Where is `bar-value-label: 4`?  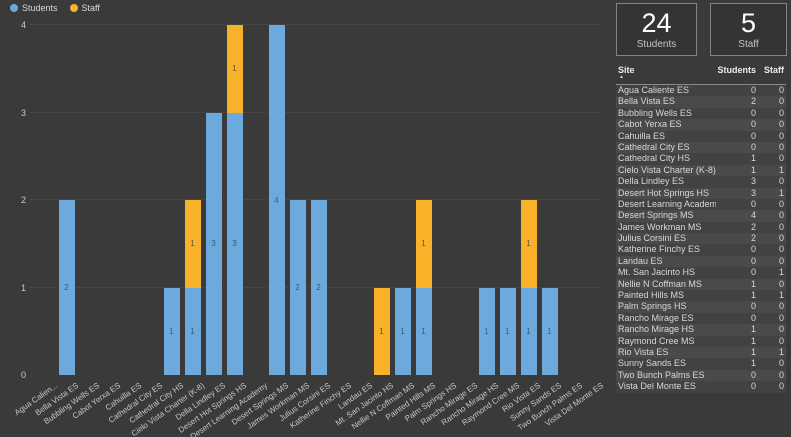
bar-value-label: 4 is located at coordinates (276, 200).